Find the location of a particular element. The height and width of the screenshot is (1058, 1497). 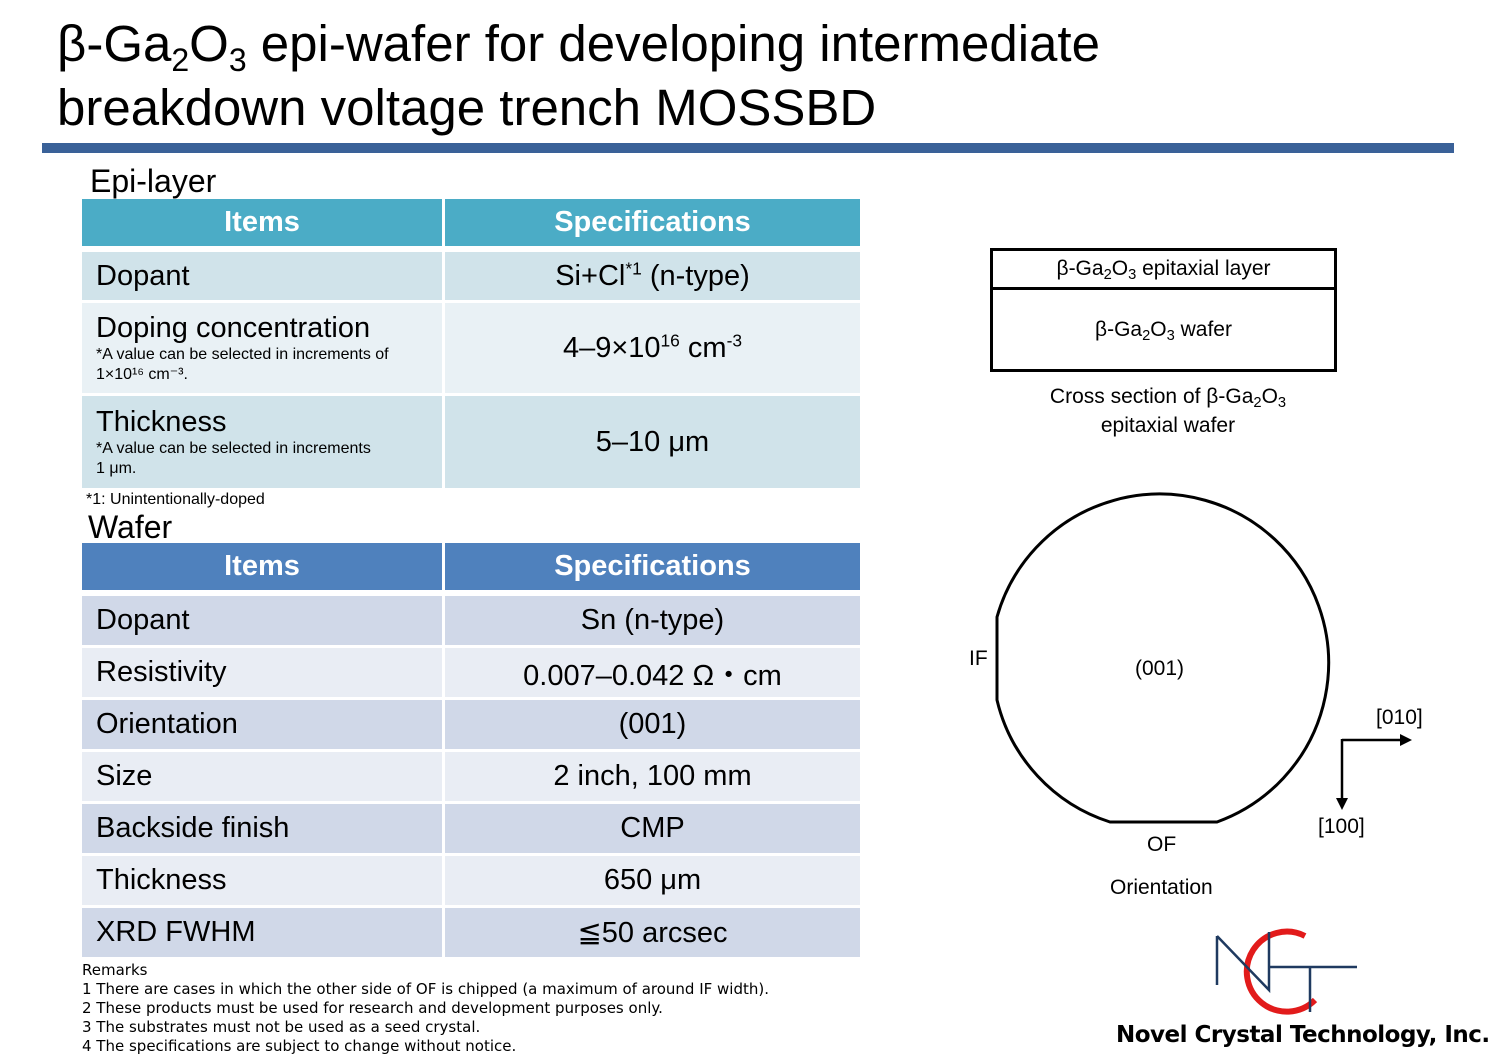

table-row: Dopant Si+Cl*1 (n-type) is located at coordinates (471, 276).